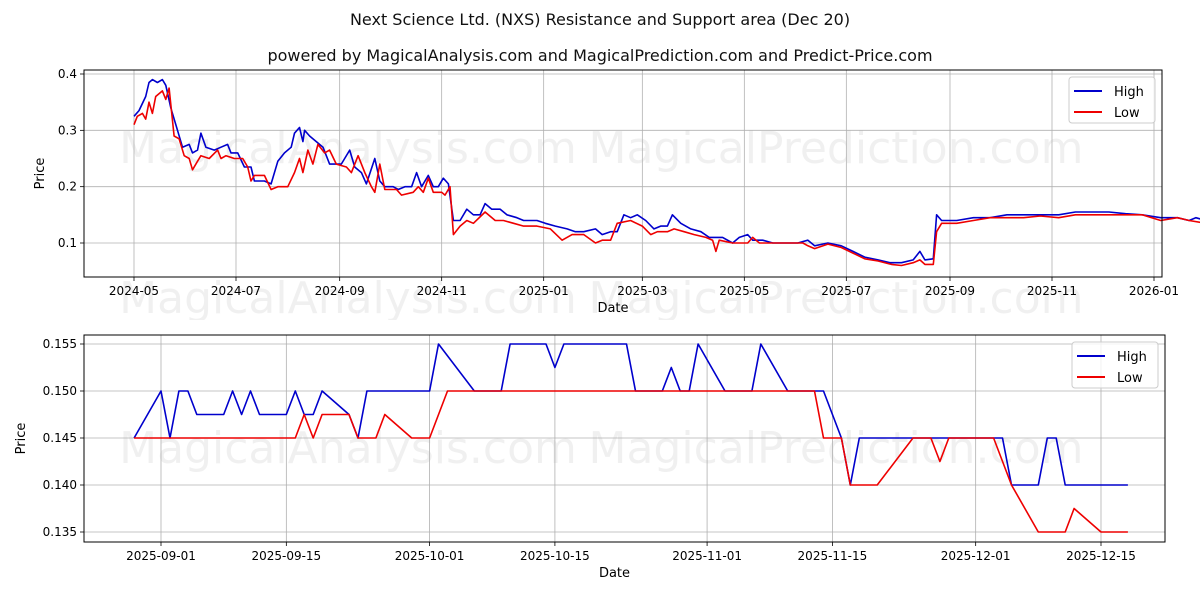 The width and height of the screenshot is (1200, 600). I want to click on y-tick-label: 0.140, so click(60, 485).